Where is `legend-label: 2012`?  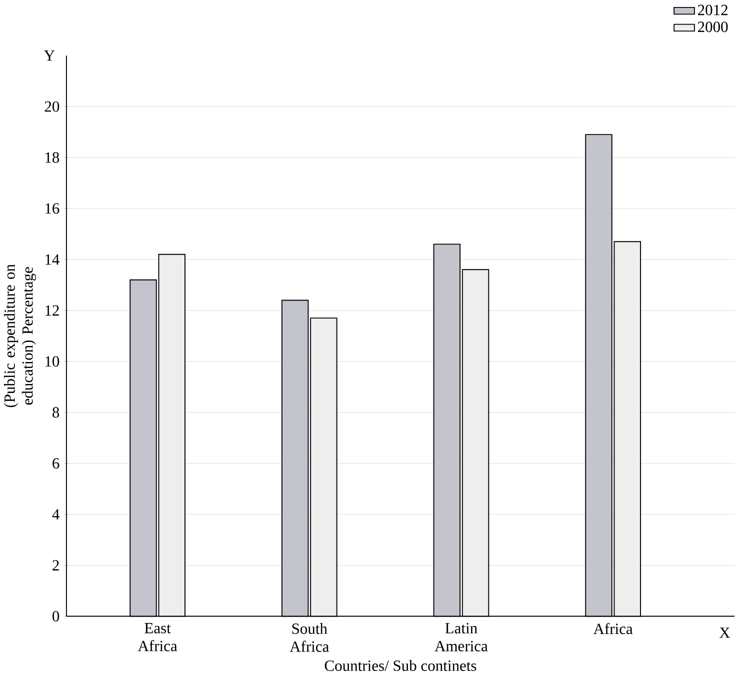
legend-label: 2012 is located at coordinates (713, 10).